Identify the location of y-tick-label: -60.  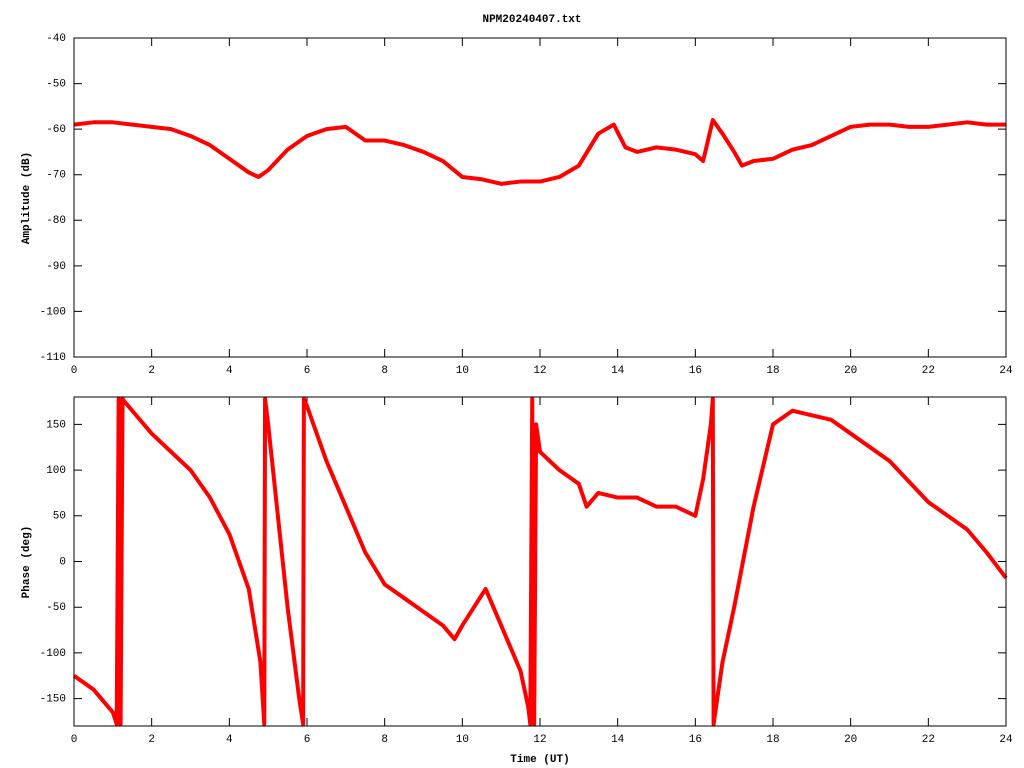
(56, 130).